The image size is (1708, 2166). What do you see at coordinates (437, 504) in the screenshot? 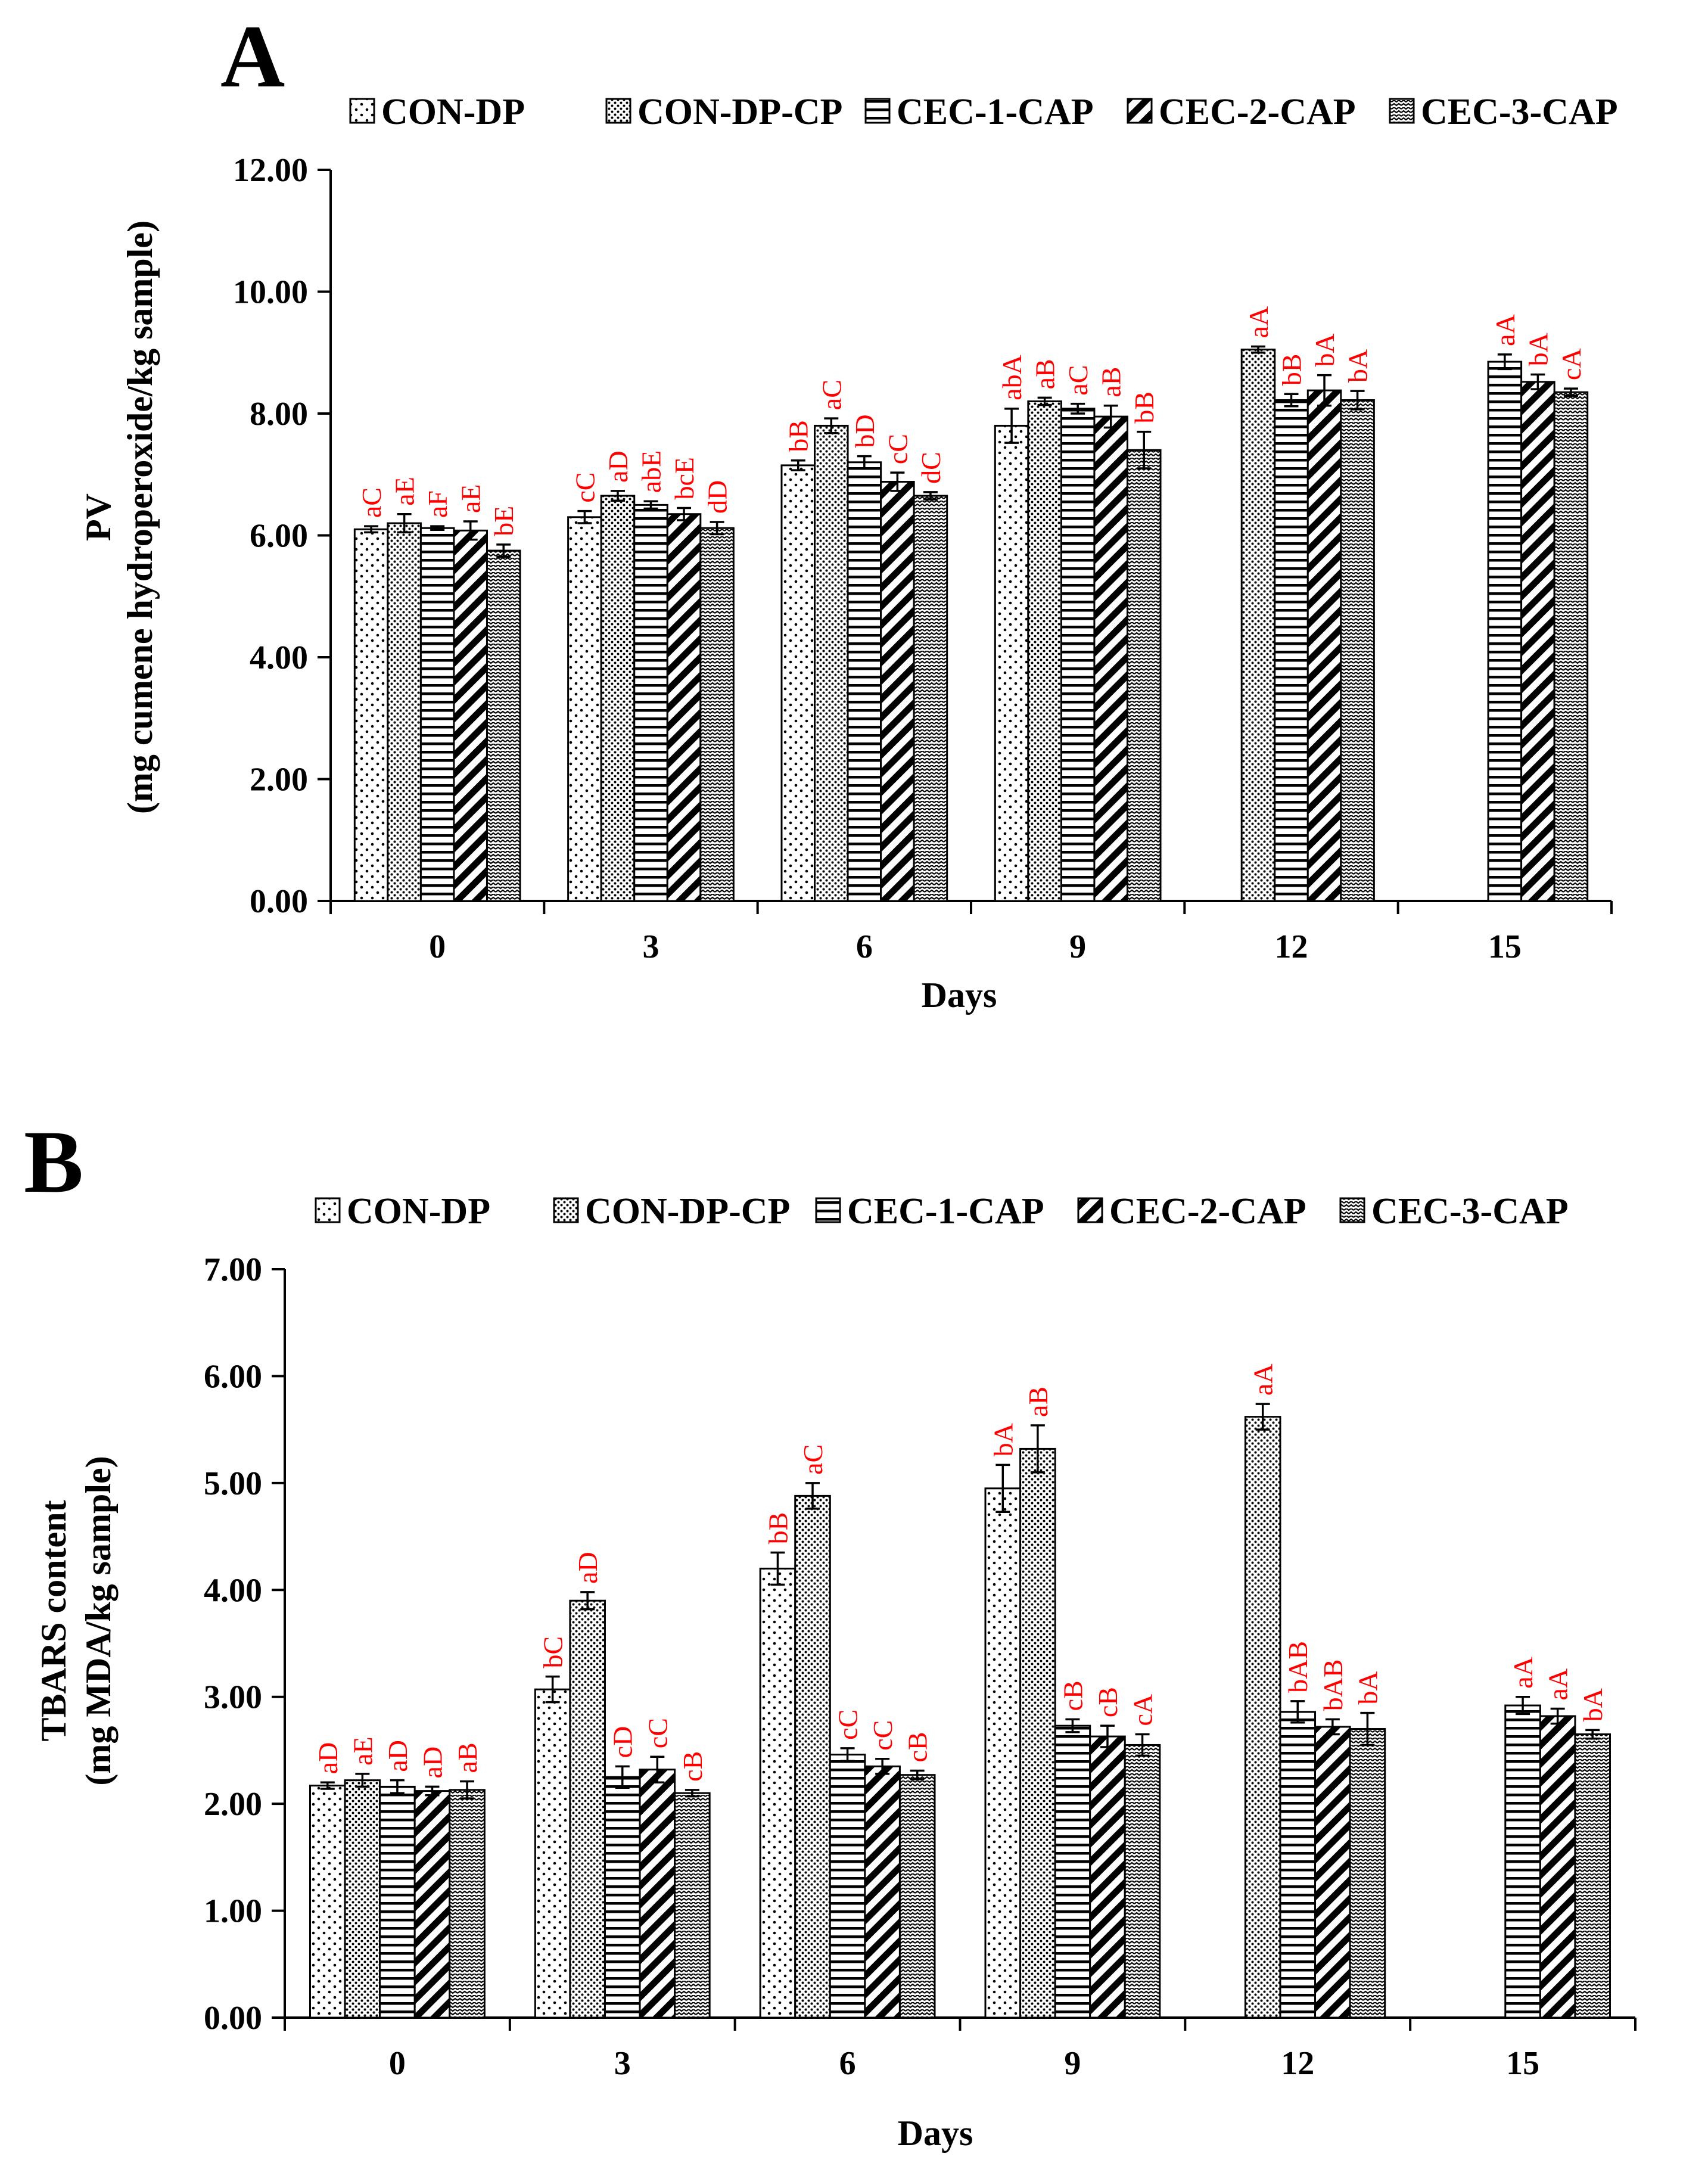
I see `significance-label: aF` at bounding box center [437, 504].